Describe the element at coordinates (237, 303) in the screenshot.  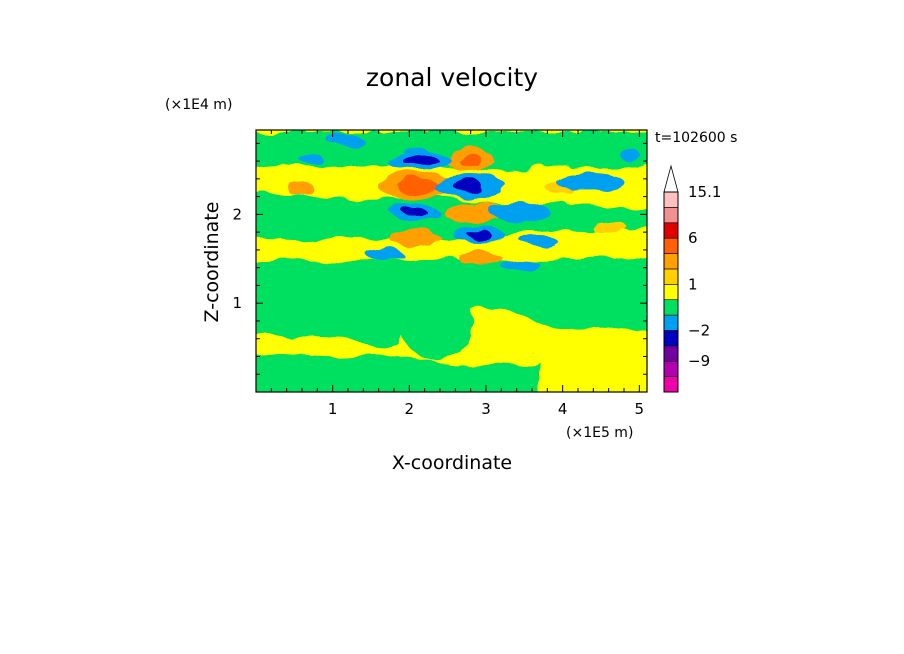
I see `y-tick-label: 1` at that location.